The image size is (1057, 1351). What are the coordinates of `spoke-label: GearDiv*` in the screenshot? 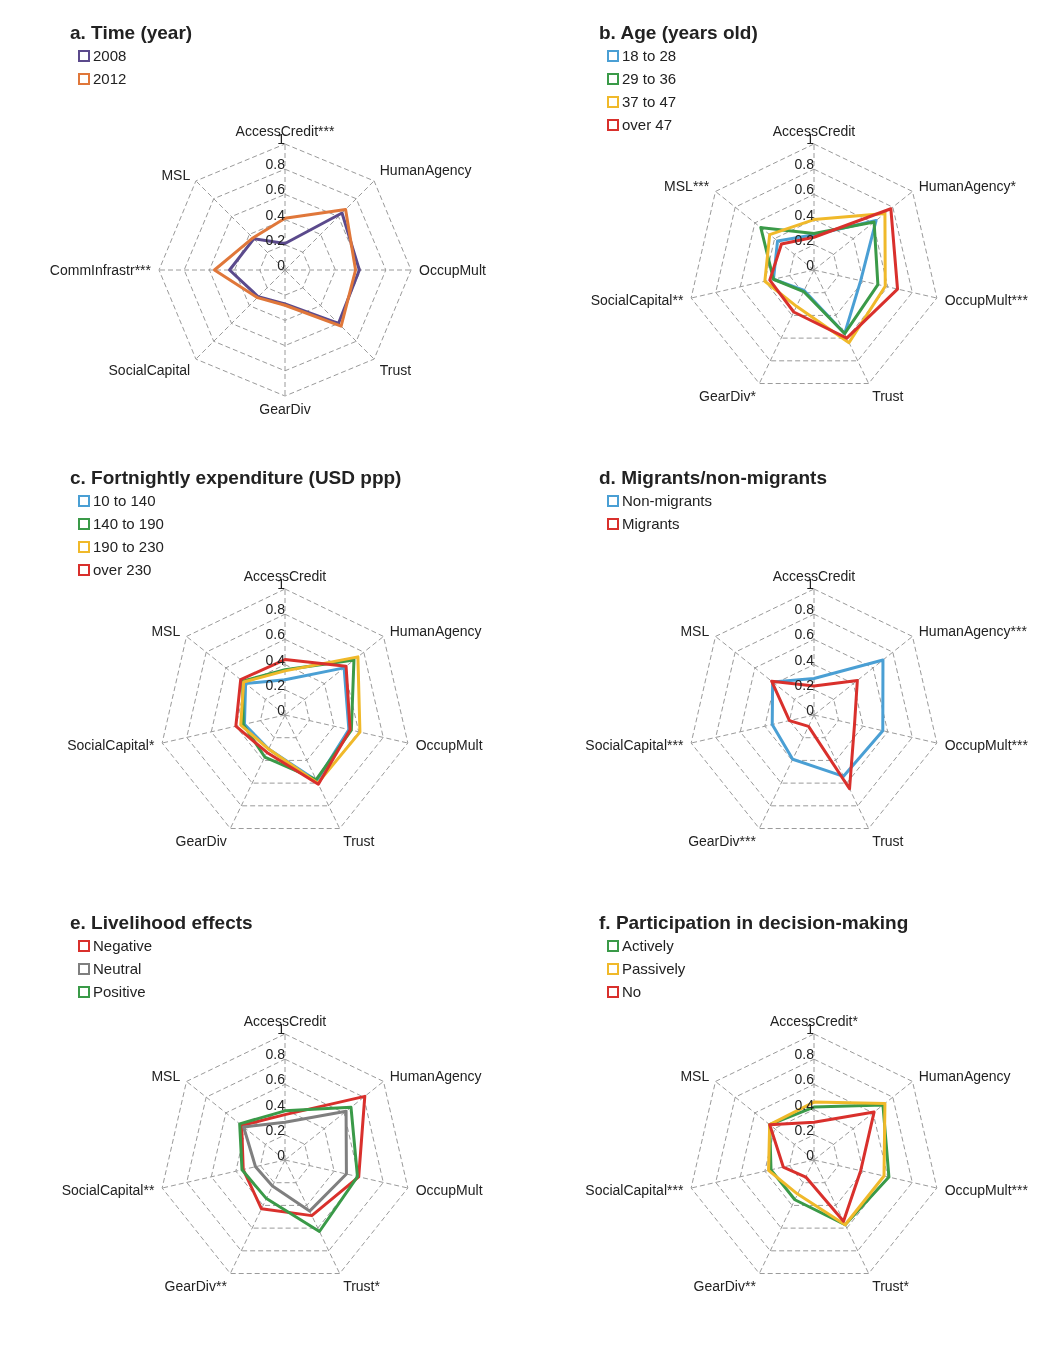 It's located at (728, 395).